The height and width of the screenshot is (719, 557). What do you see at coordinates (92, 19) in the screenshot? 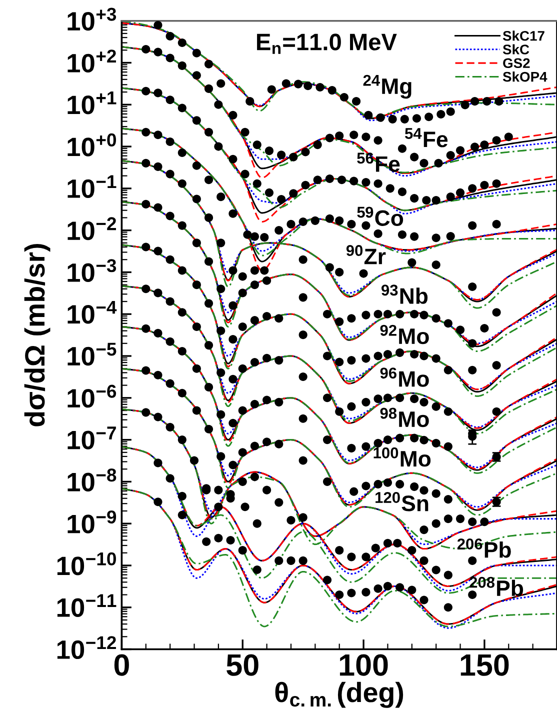
I see `y-tick-label: 10$^{+3}$` at bounding box center [92, 19].